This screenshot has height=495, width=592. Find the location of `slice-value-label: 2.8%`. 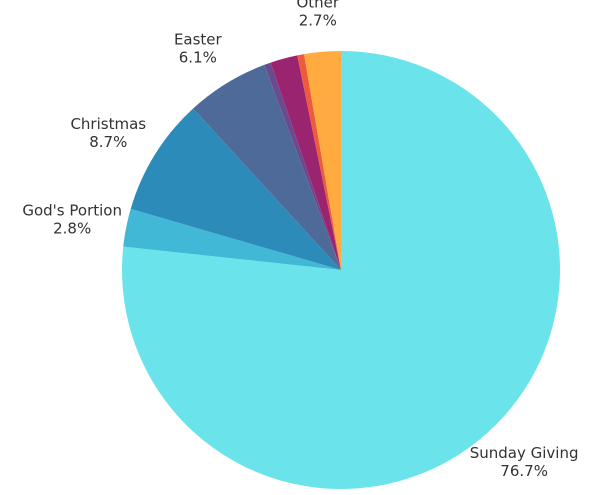

slice-value-label: 2.8% is located at coordinates (72, 228).